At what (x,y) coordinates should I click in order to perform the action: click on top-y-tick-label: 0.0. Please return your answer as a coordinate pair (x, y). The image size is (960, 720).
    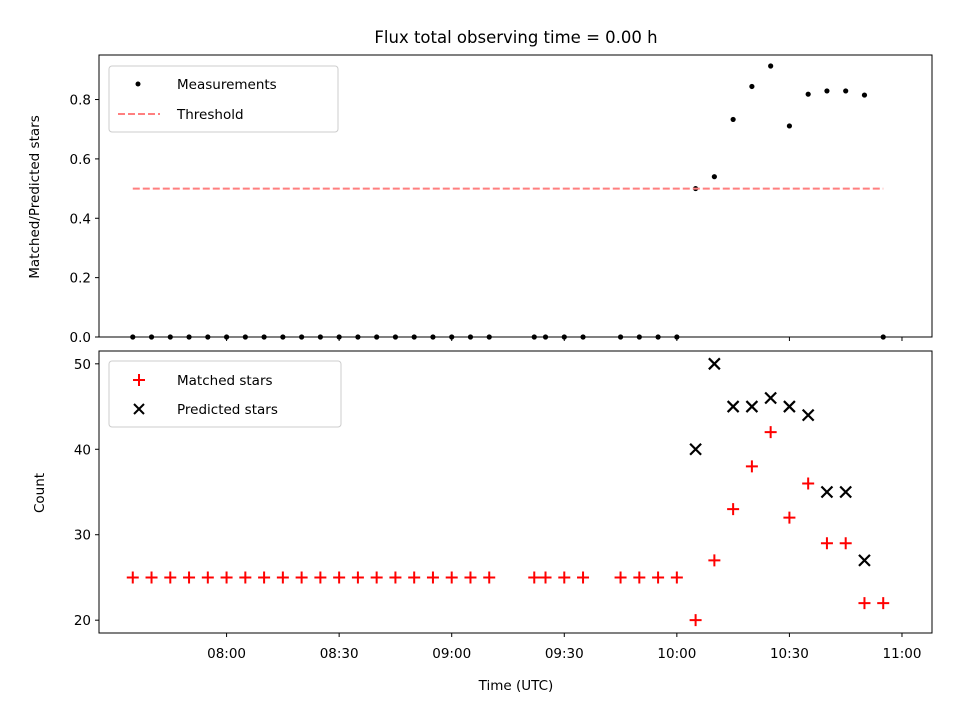
    Looking at the image, I should click on (80, 338).